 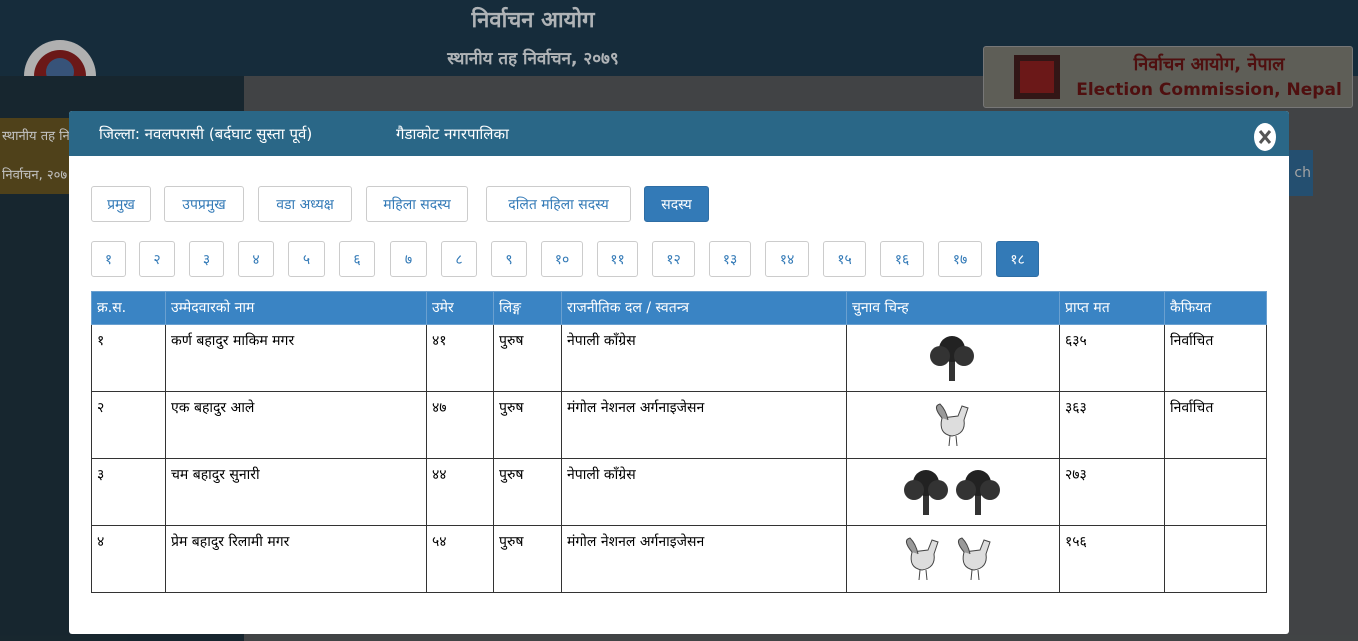 What do you see at coordinates (1209, 64) in the screenshot?
I see `logo-text: निर्वाचन आयोग, नेपाल` at bounding box center [1209, 64].